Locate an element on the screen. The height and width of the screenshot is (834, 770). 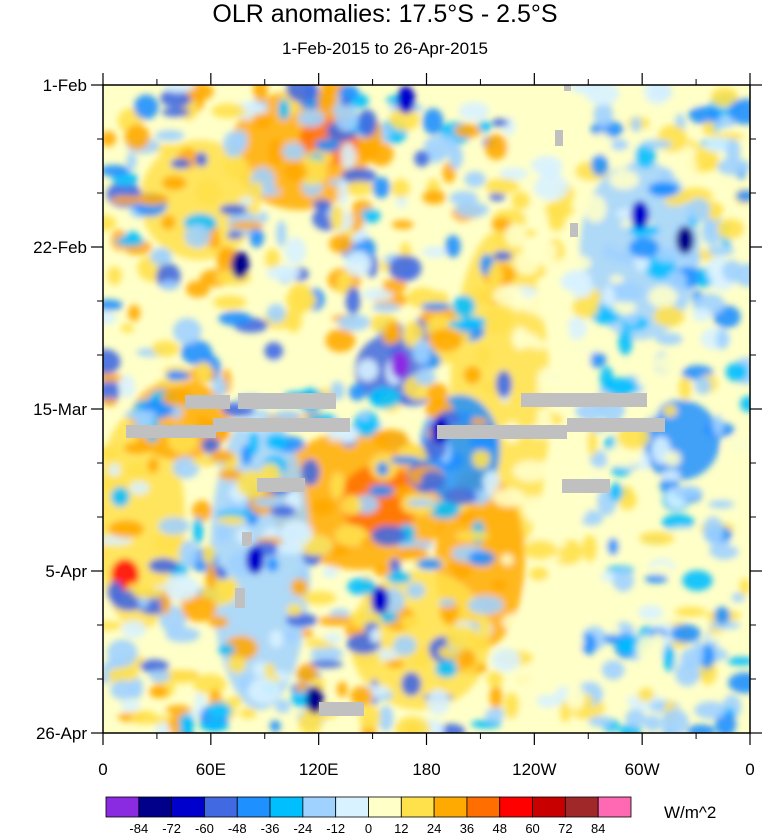
colorbar-label: -24 is located at coordinates (302, 827).